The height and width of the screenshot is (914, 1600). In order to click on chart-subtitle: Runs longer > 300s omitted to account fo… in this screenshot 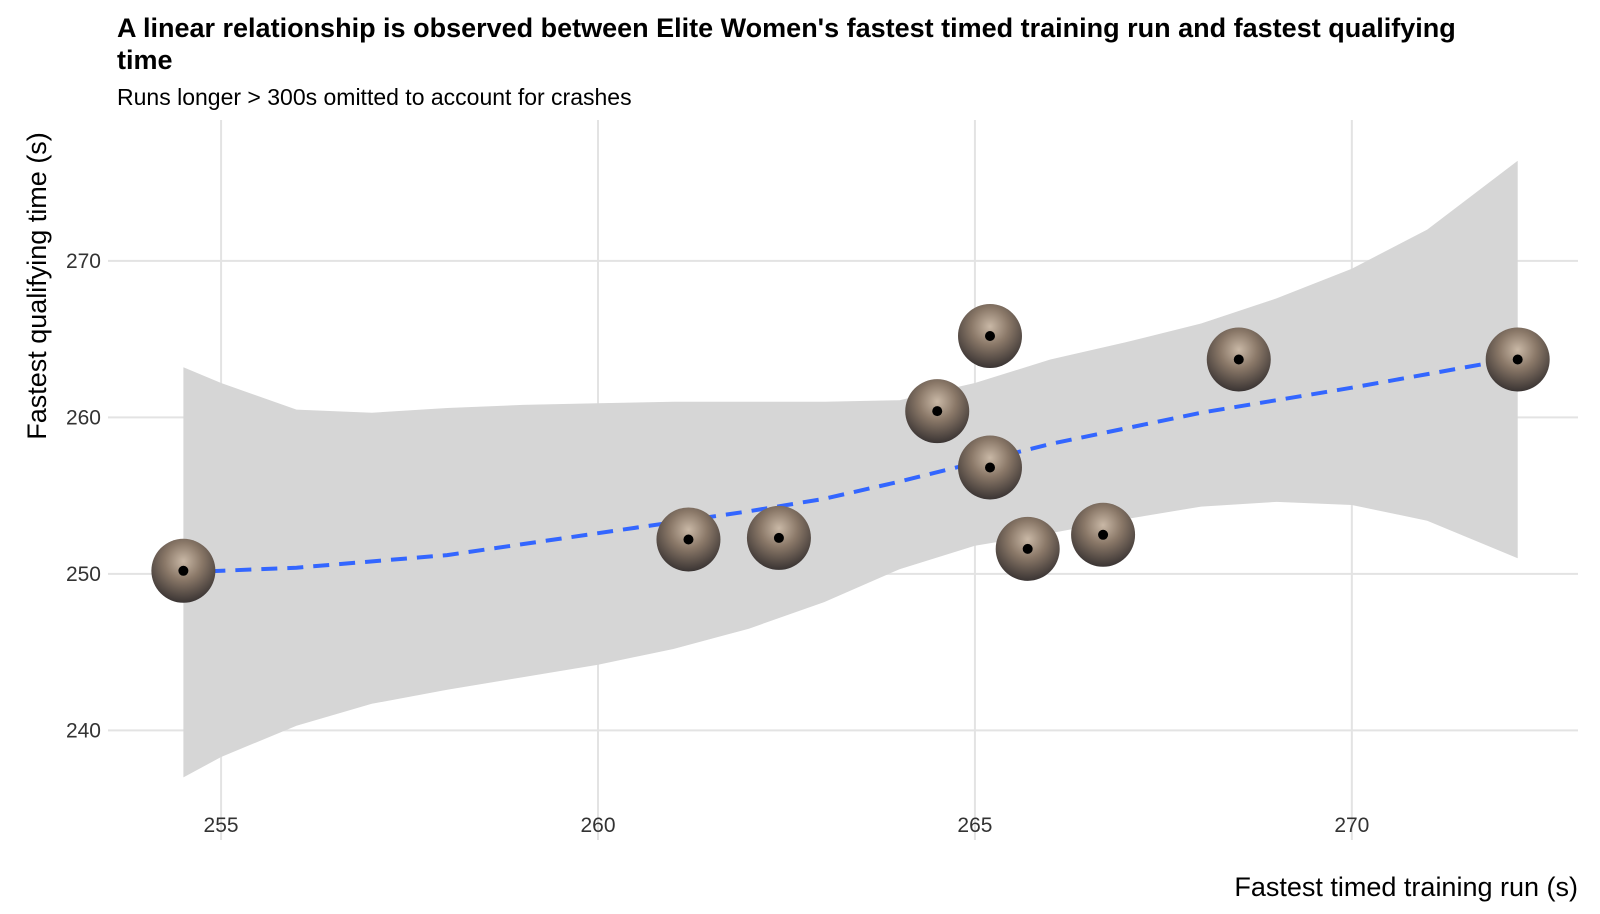, I will do `click(374, 97)`.